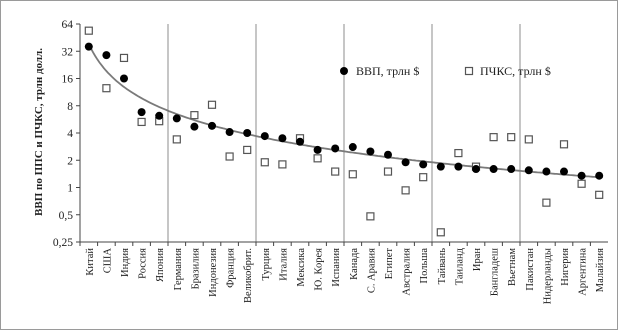  What do you see at coordinates (39, 132) in the screenshot?
I see `y-axis-label: ВВП по ППС и ПЧКС, трлн долл.` at bounding box center [39, 132].